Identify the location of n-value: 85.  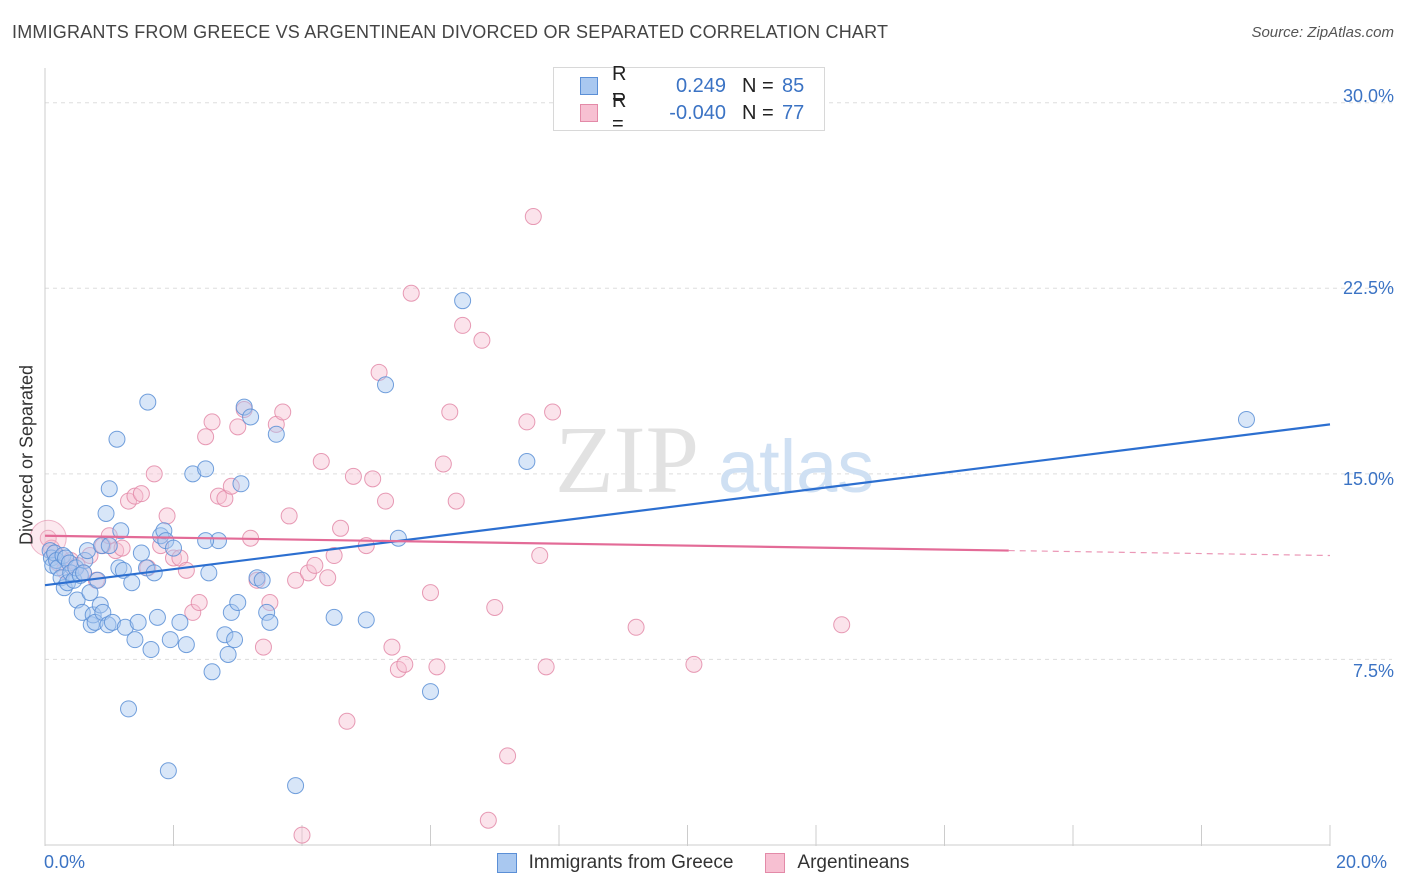
(793, 85).